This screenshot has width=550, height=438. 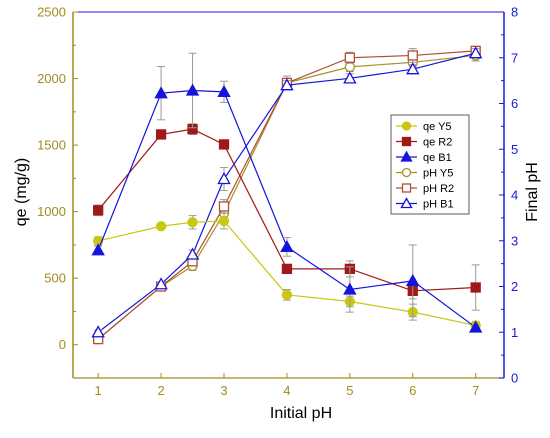 What do you see at coordinates (57, 178) in the screenshot?
I see `left-axis-ticks: 0 500 1000 1500 2000 2500` at bounding box center [57, 178].